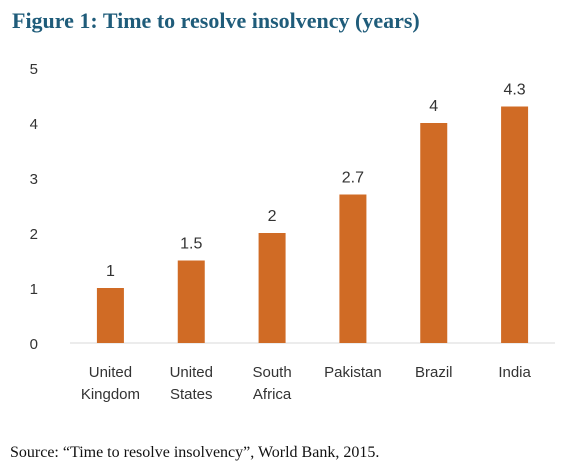 The image size is (565, 474). I want to click on y-tick-label: 4, so click(34, 124).